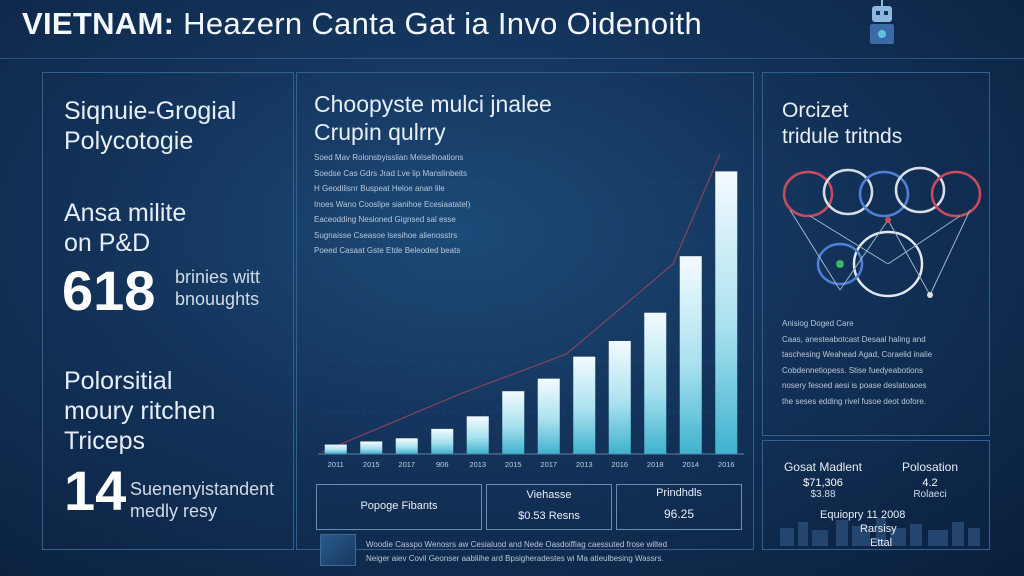  Describe the element at coordinates (336, 464) in the screenshot. I see `x-tick-label: 2011` at that location.